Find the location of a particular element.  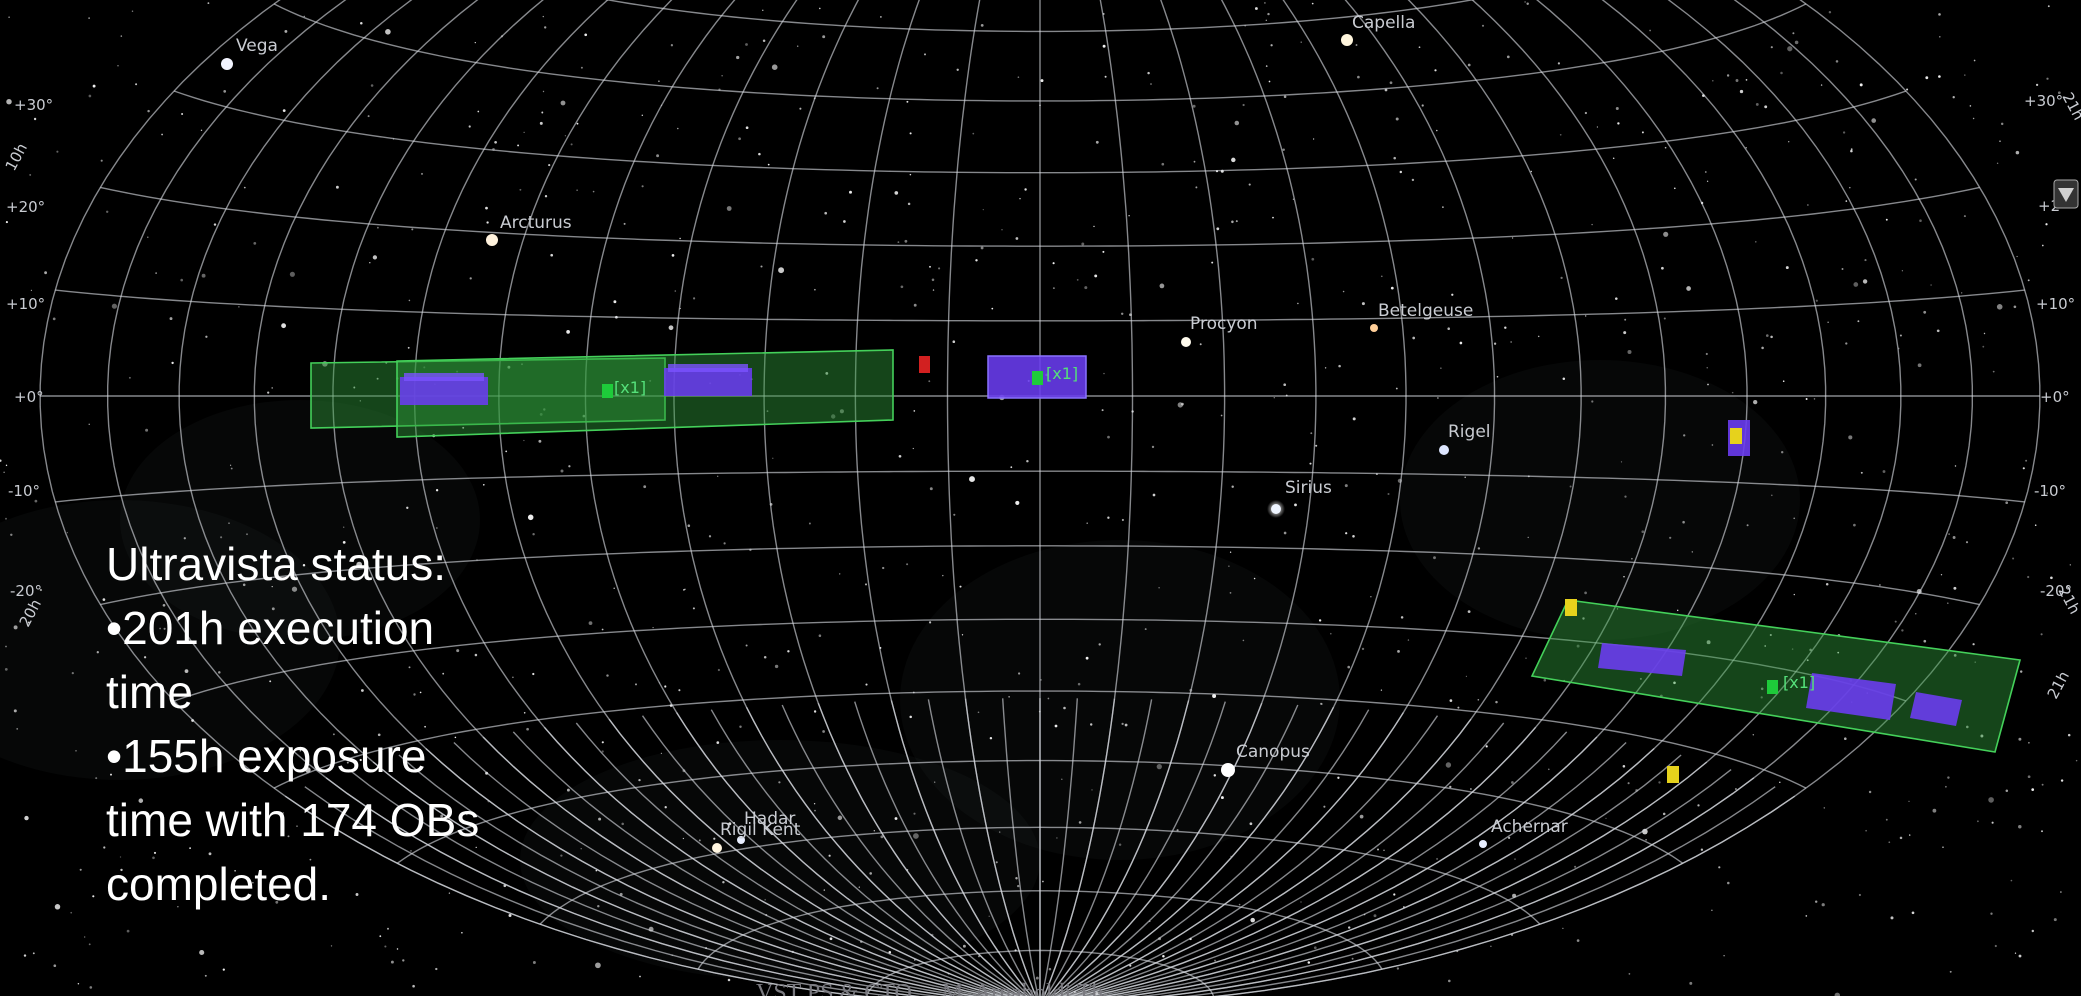

marker-red is located at coordinates (924, 364).